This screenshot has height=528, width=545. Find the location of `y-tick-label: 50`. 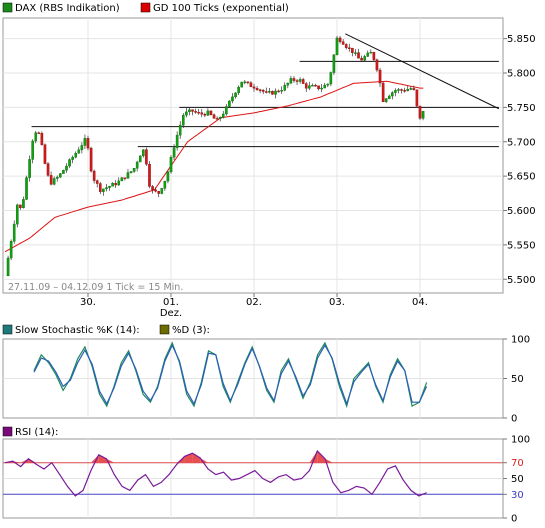

y-tick-label: 50 is located at coordinates (517, 479).